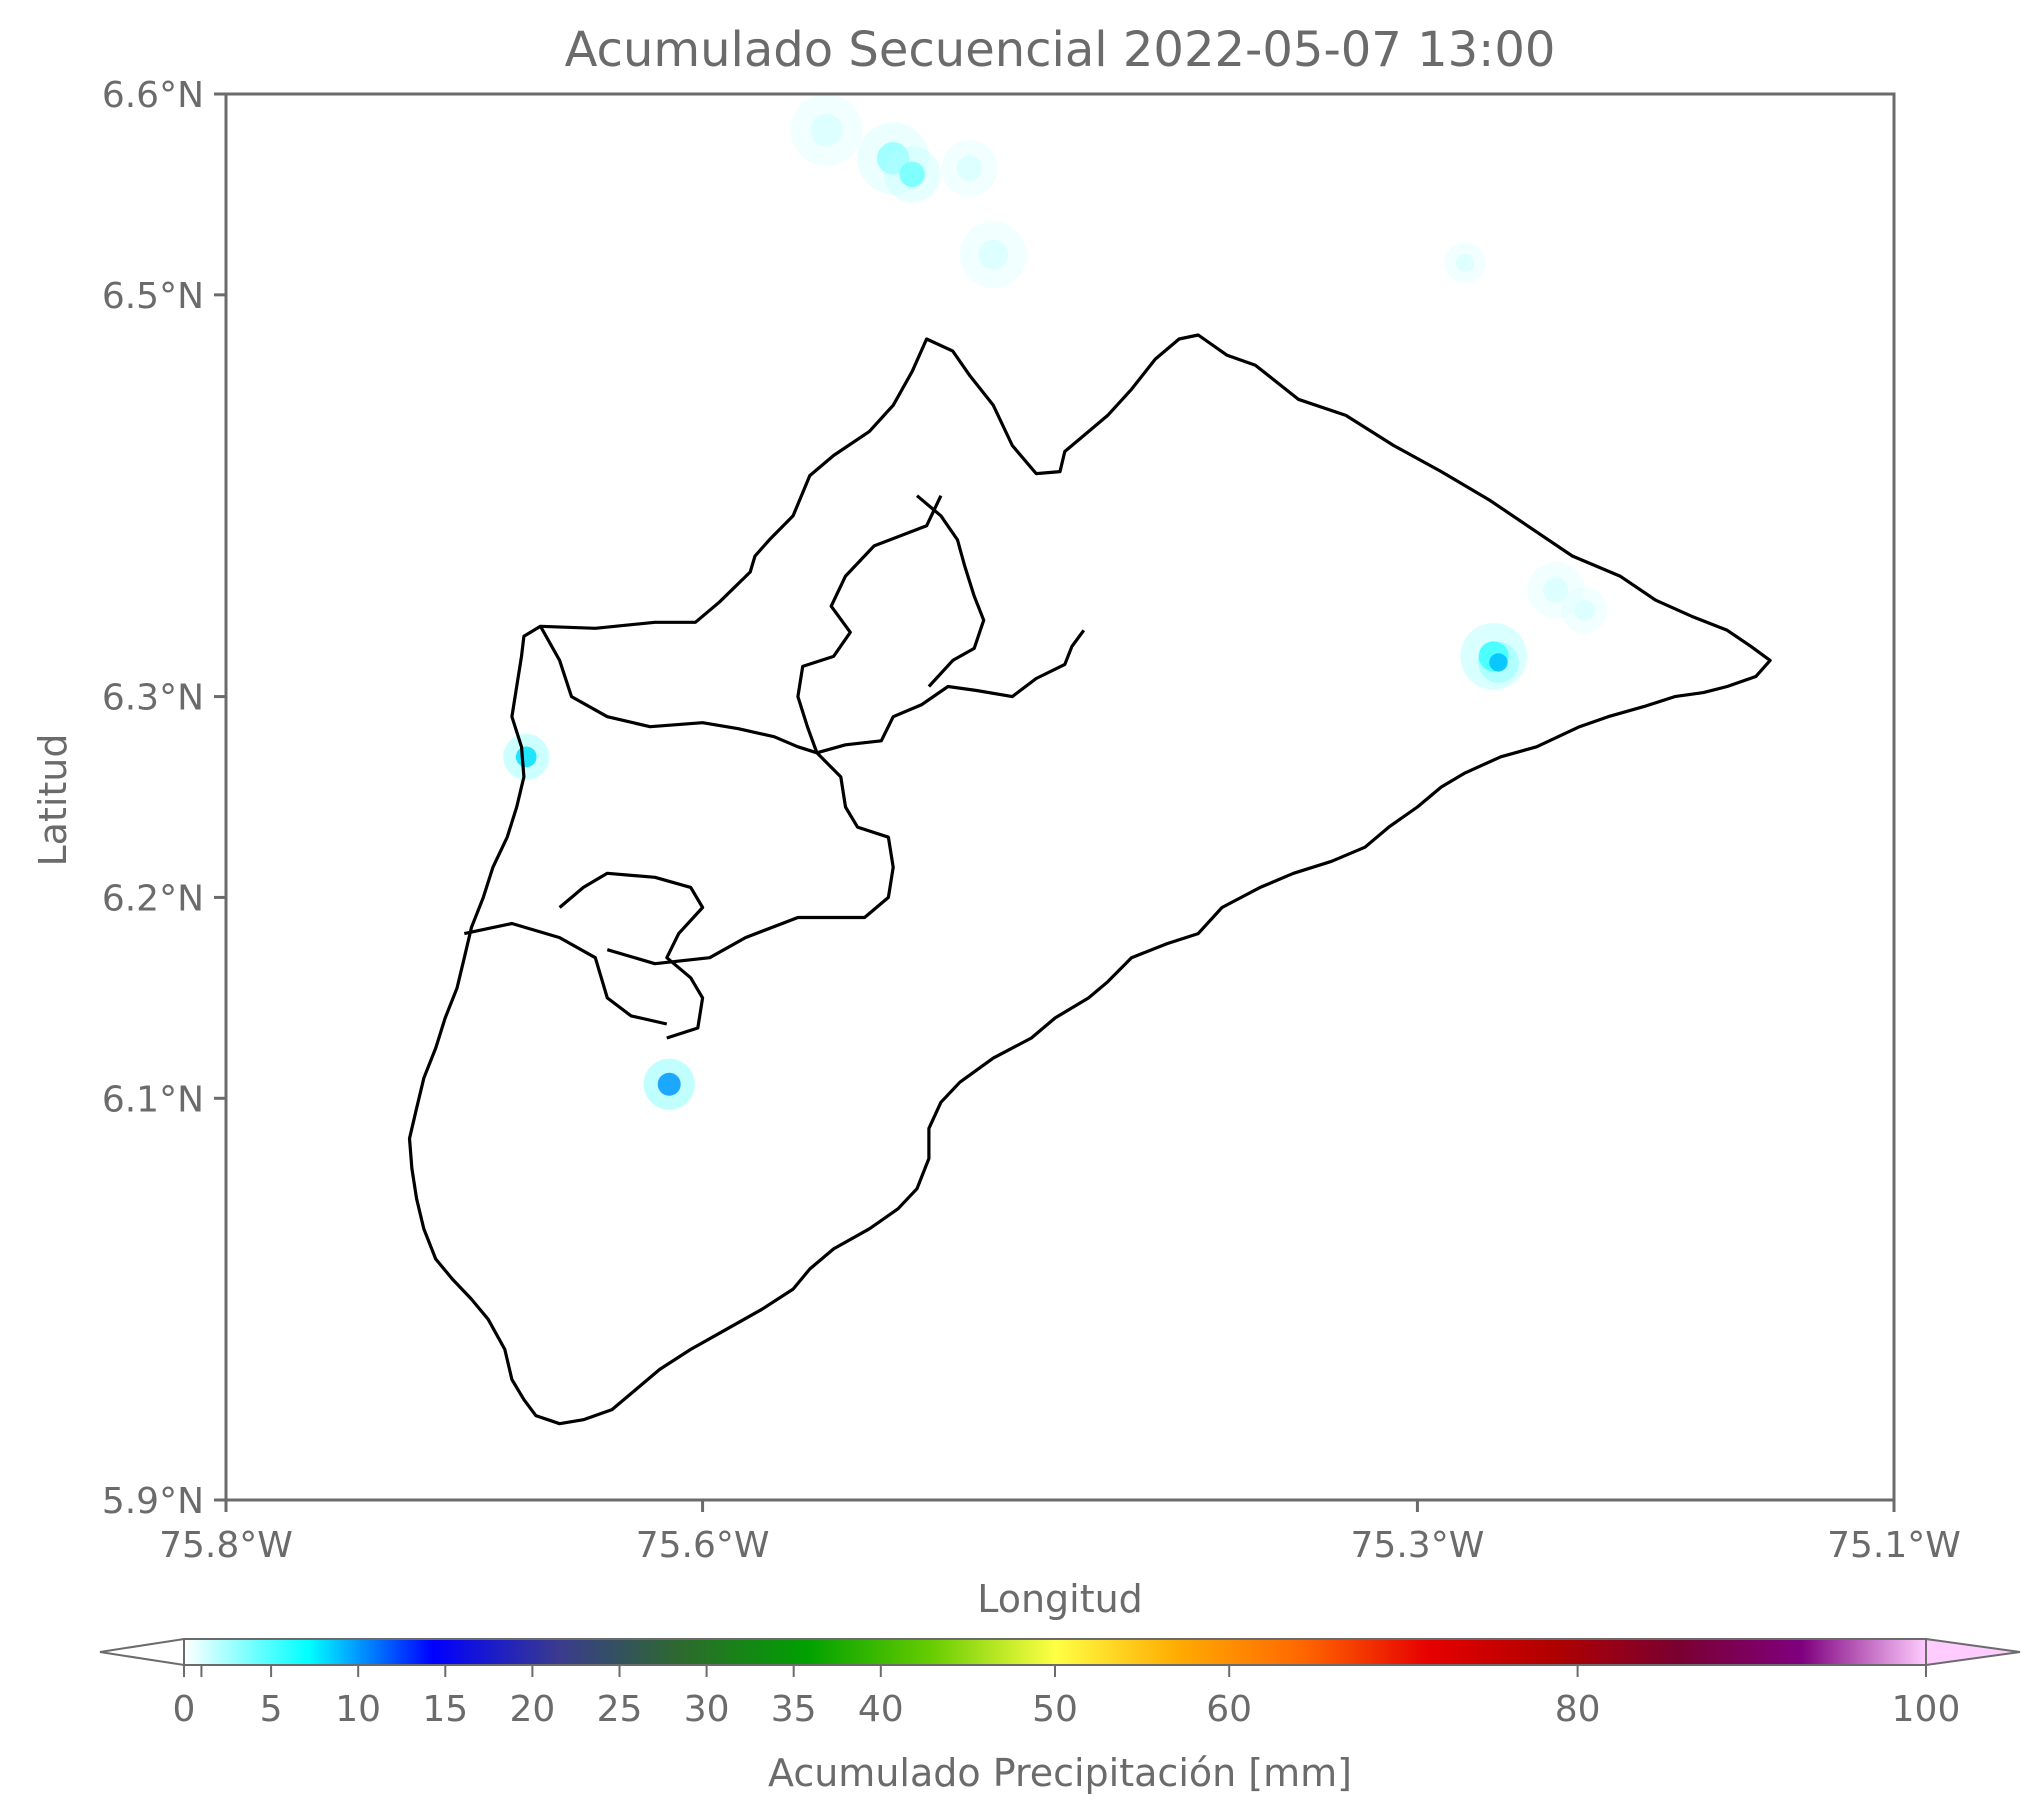  What do you see at coordinates (1894, 1545) in the screenshot?
I see `x-tick-label: 75.1°W` at bounding box center [1894, 1545].